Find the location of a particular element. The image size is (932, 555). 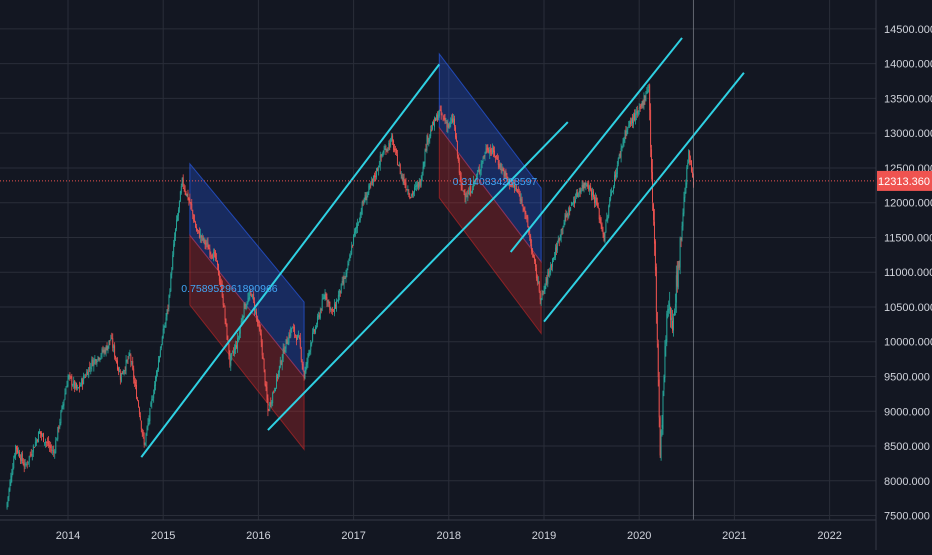

x-tick-label: 2021 is located at coordinates (734, 536).